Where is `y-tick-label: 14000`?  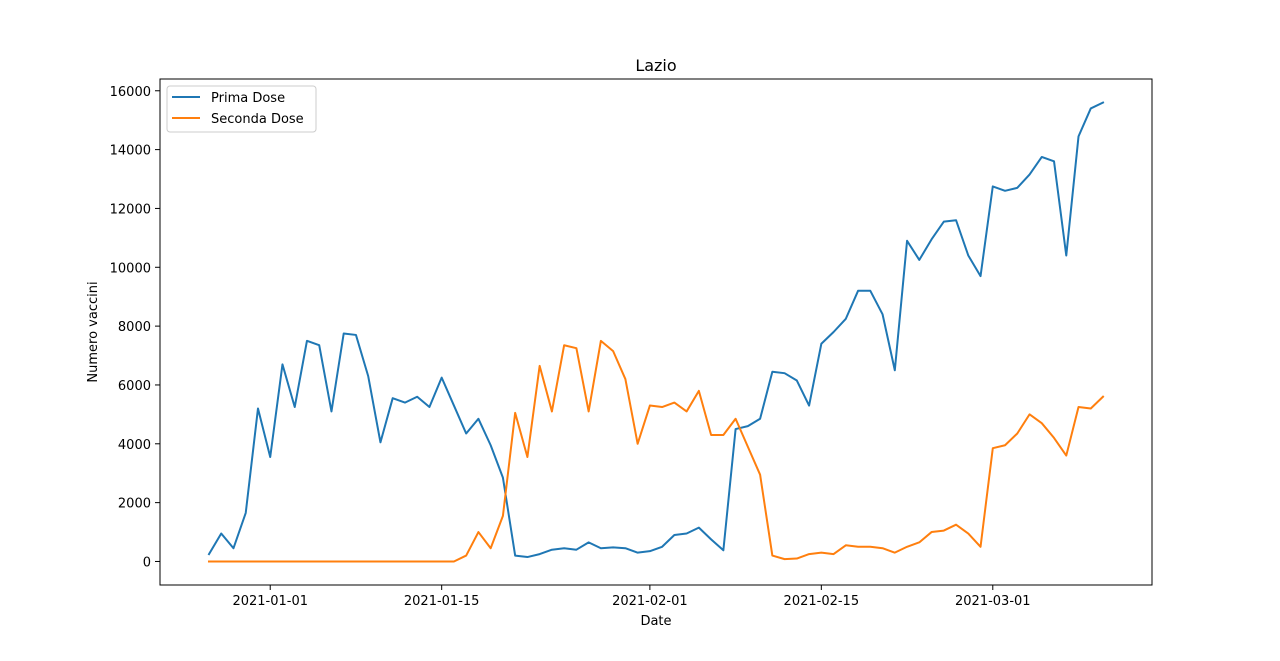
y-tick-label: 14000 is located at coordinates (130, 151).